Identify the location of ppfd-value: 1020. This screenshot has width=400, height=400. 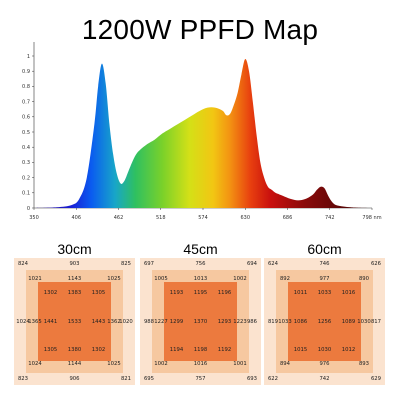
(126, 321).